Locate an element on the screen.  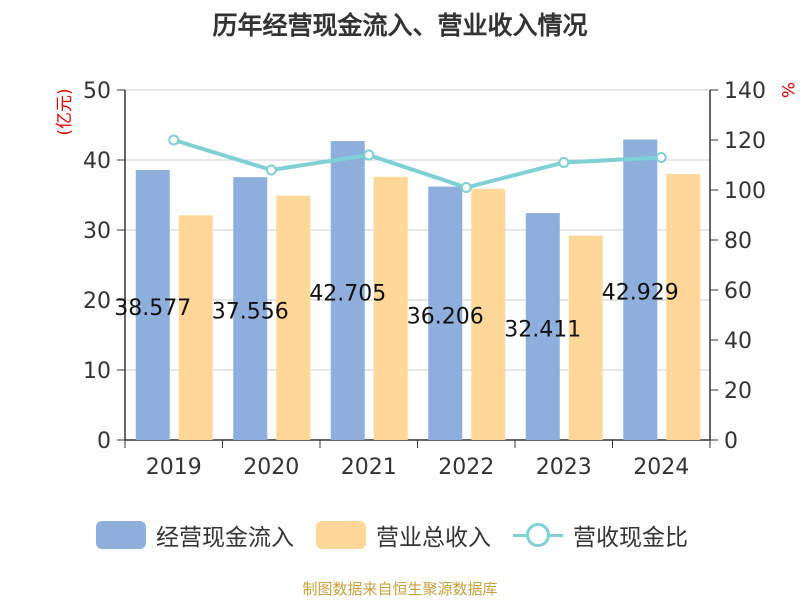
legend-item-ratio: 营收现金比 is located at coordinates (600, 535).